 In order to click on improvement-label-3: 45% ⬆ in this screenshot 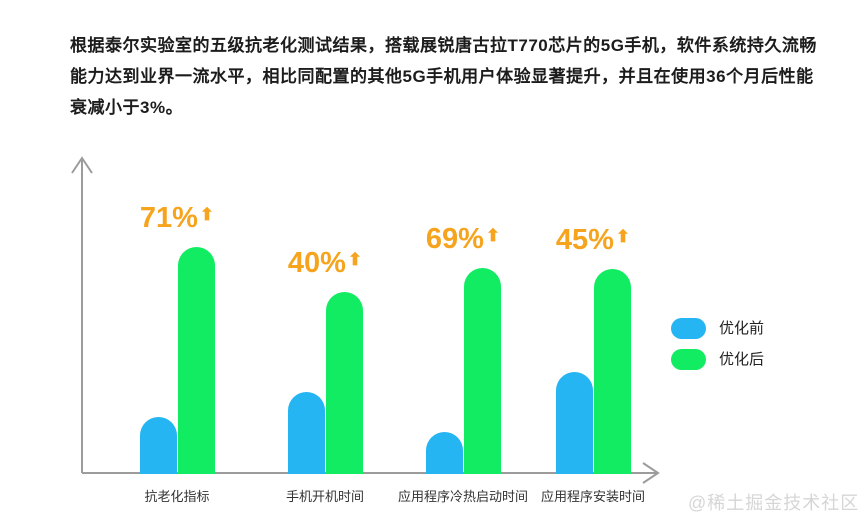, I will do `click(593, 238)`.